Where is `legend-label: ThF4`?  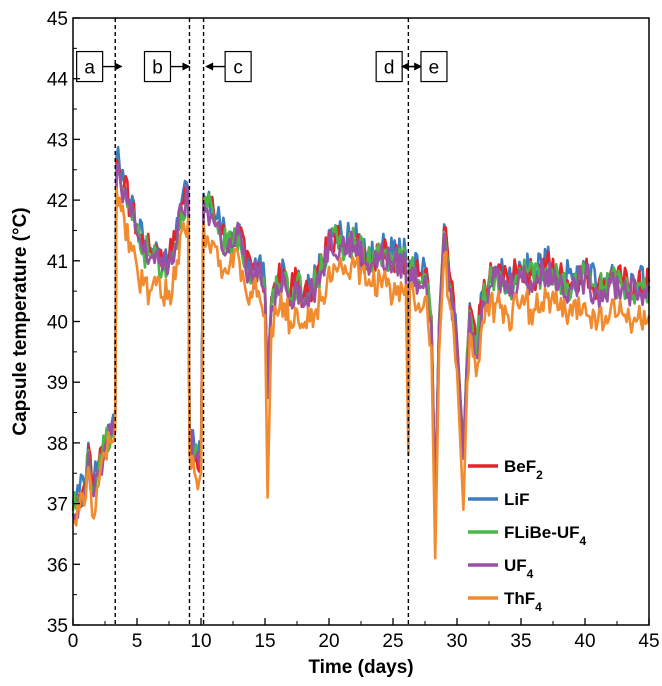 legend-label: ThF4 is located at coordinates (523, 601).